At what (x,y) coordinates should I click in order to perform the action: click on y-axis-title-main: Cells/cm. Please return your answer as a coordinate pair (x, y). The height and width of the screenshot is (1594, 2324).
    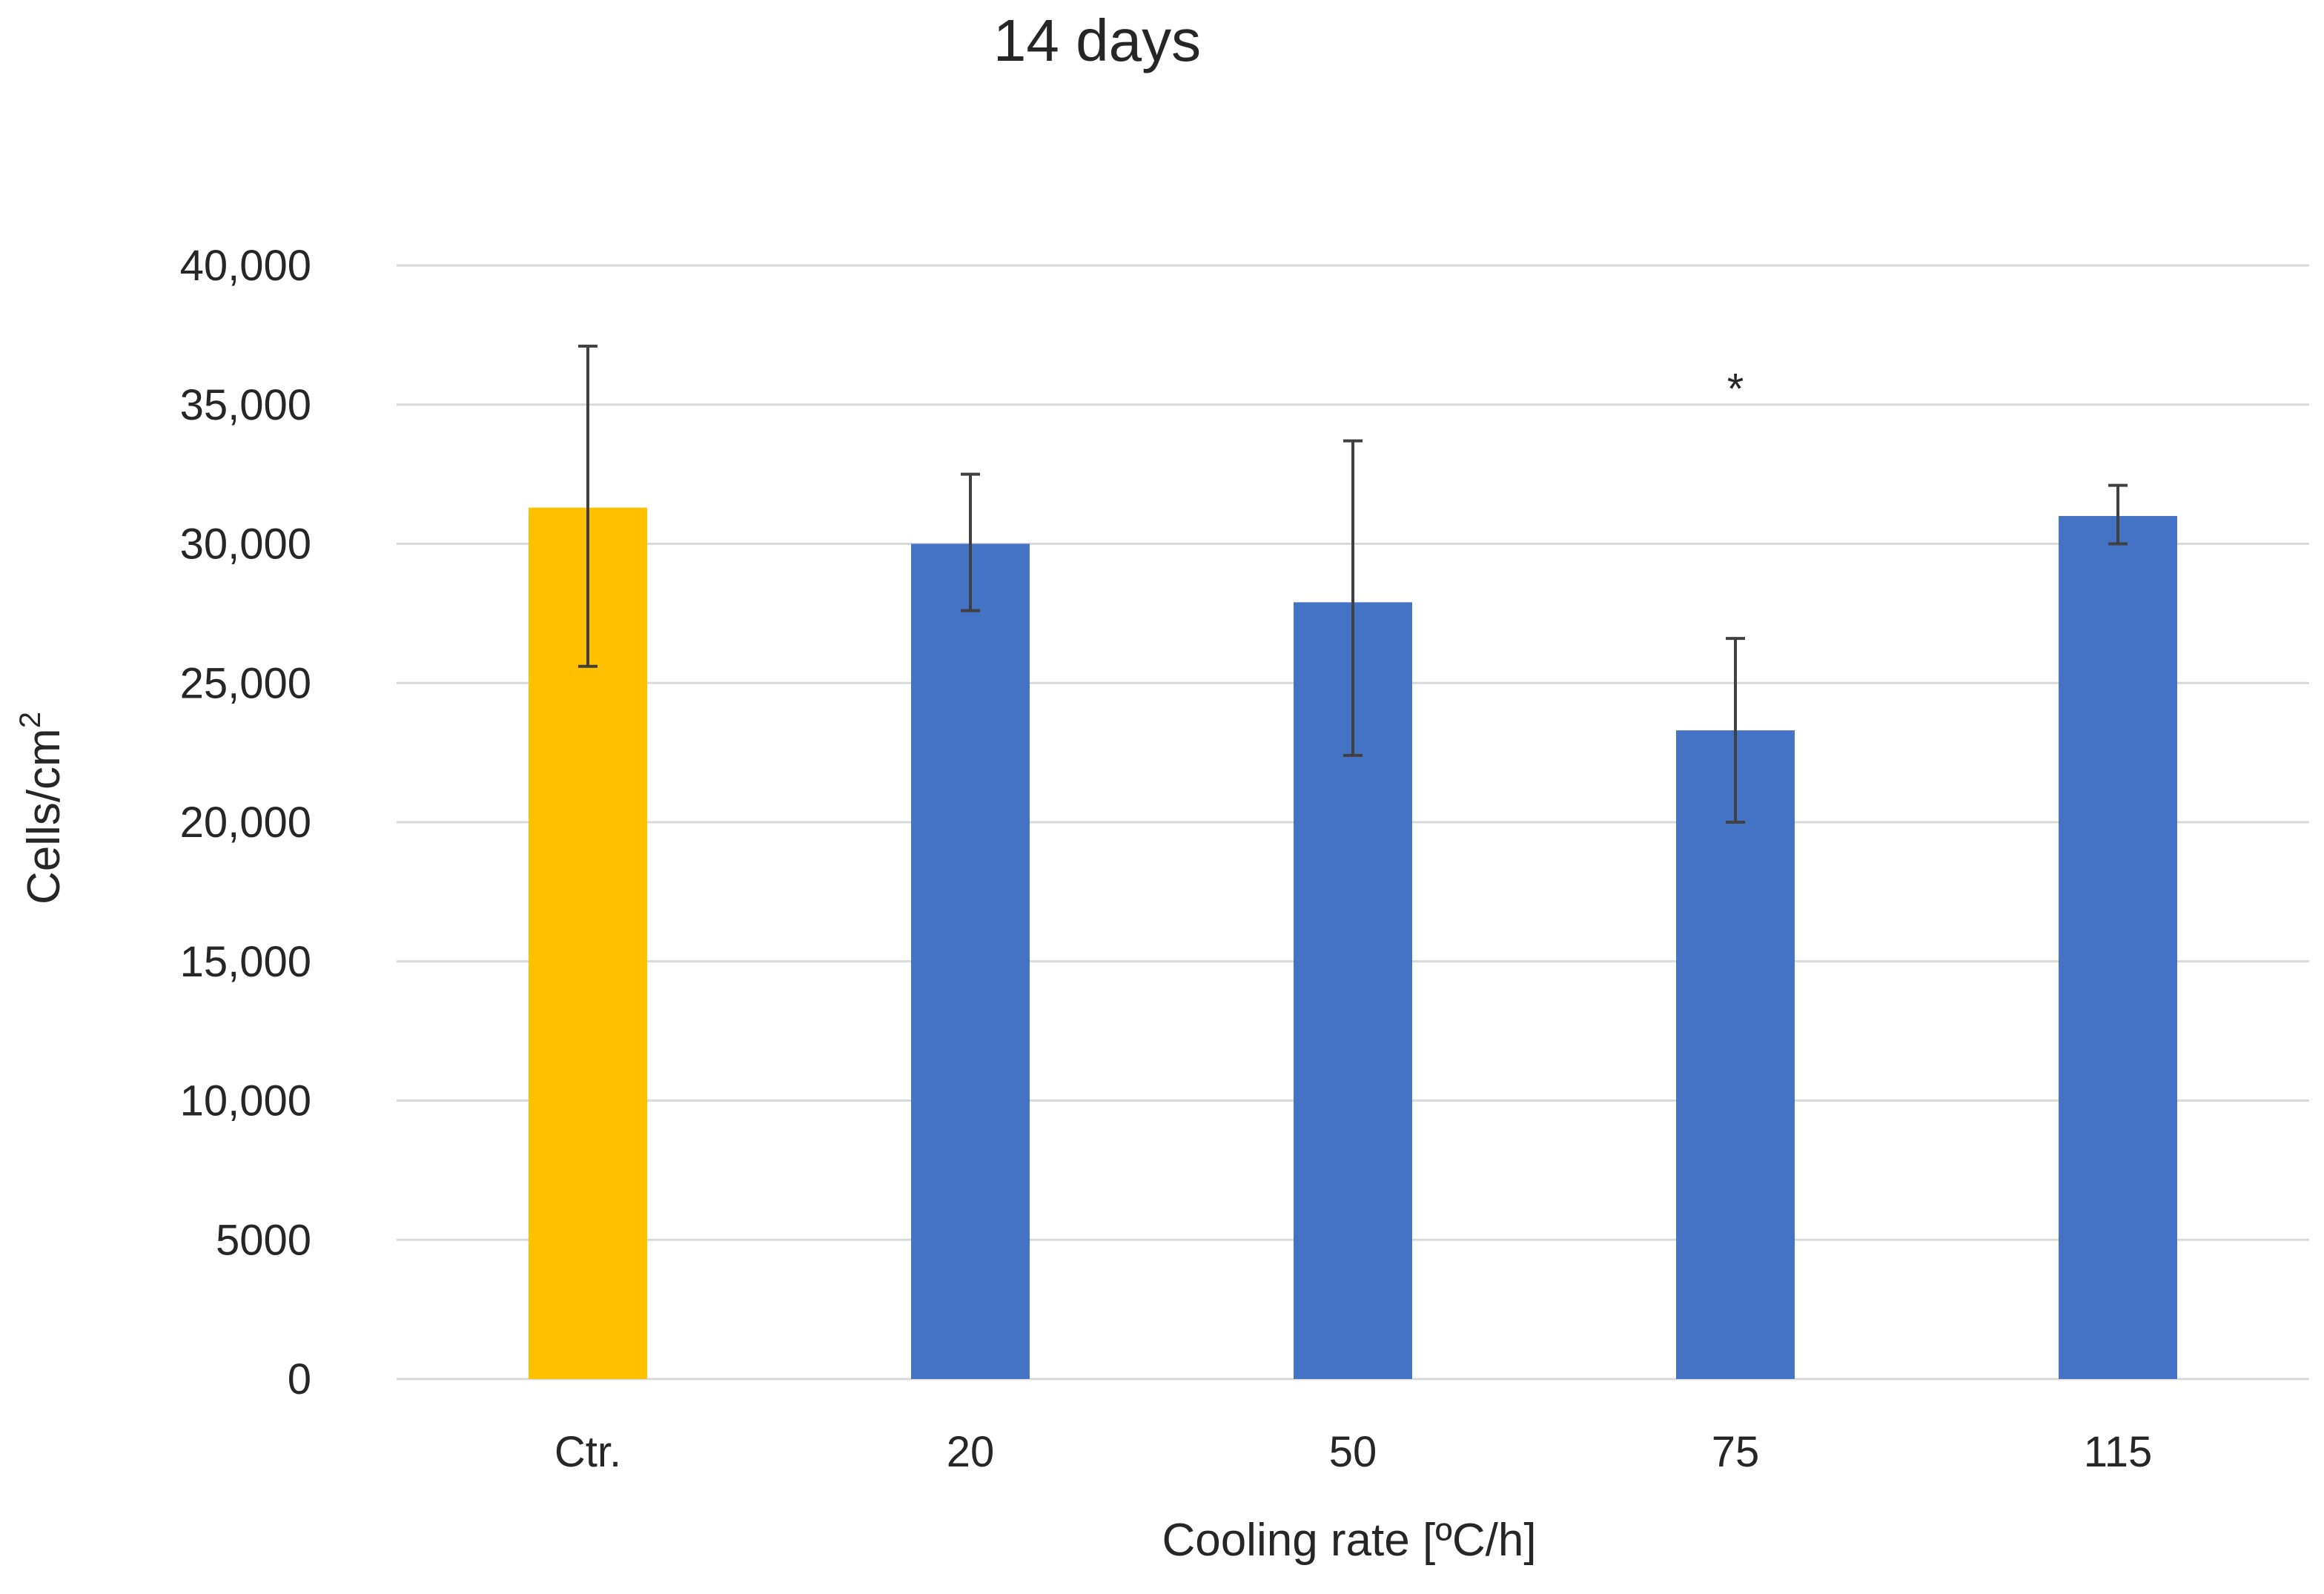
    Looking at the image, I should click on (44, 816).